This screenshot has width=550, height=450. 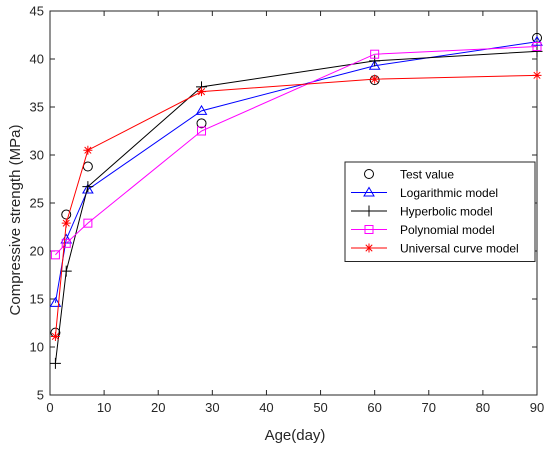 I want to click on legend-label: Hyperbolic model, so click(x=446, y=212).